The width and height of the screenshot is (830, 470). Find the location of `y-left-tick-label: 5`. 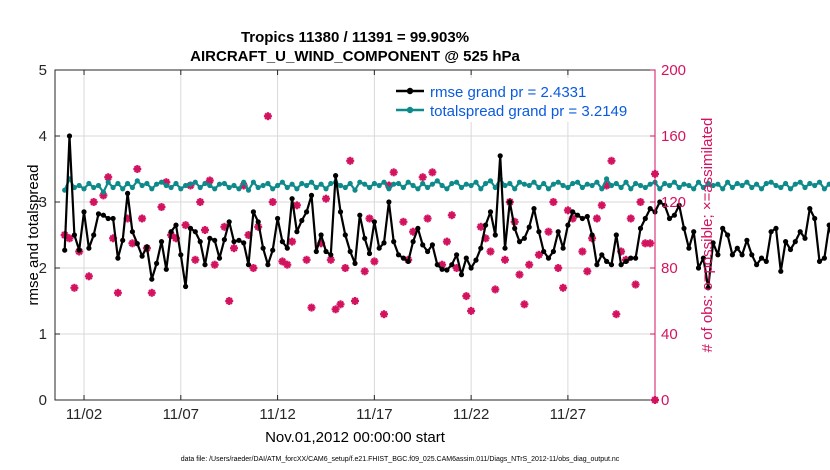

y-left-tick-label: 5 is located at coordinates (43, 70).